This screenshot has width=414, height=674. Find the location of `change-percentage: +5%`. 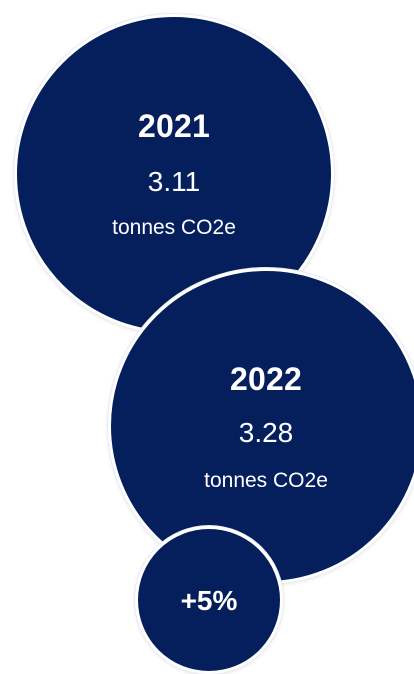

change-percentage: +5% is located at coordinates (209, 600).